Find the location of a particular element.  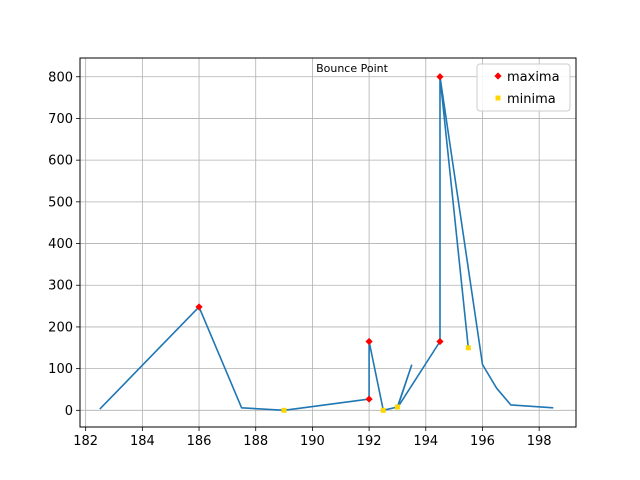

legend-marker-minima is located at coordinates (498, 98).